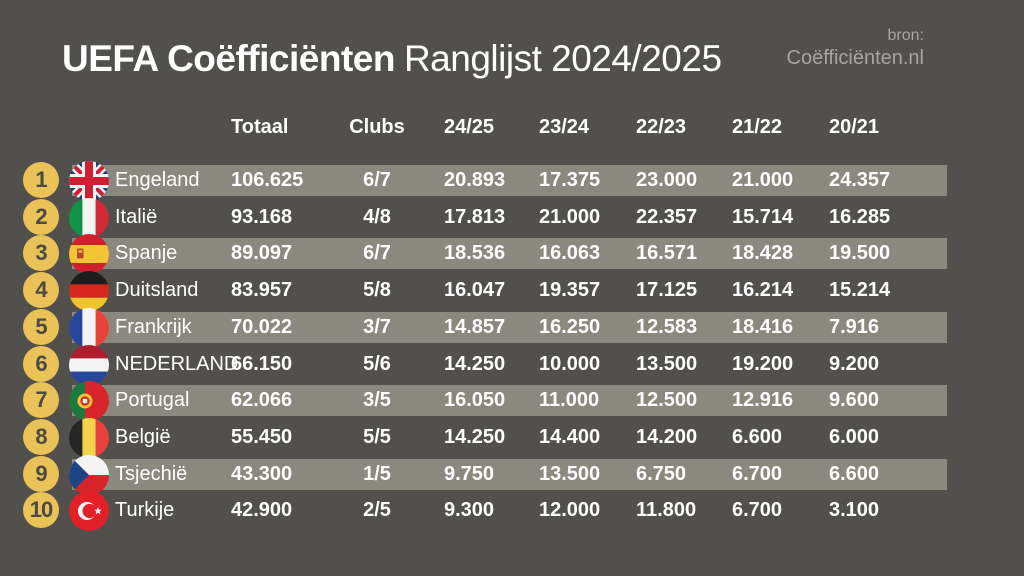 The image size is (1024, 576). What do you see at coordinates (570, 510) in the screenshot?
I see `season-23-24-value: 12.000` at bounding box center [570, 510].